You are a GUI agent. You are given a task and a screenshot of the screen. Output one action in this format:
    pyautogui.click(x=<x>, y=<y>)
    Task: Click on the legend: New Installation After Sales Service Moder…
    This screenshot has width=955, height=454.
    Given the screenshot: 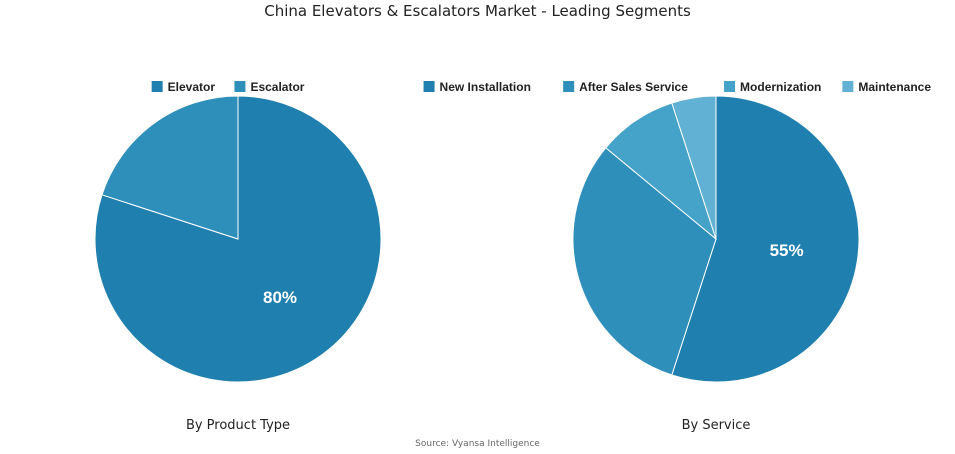 What is the action you would take?
    pyautogui.click(x=677, y=87)
    